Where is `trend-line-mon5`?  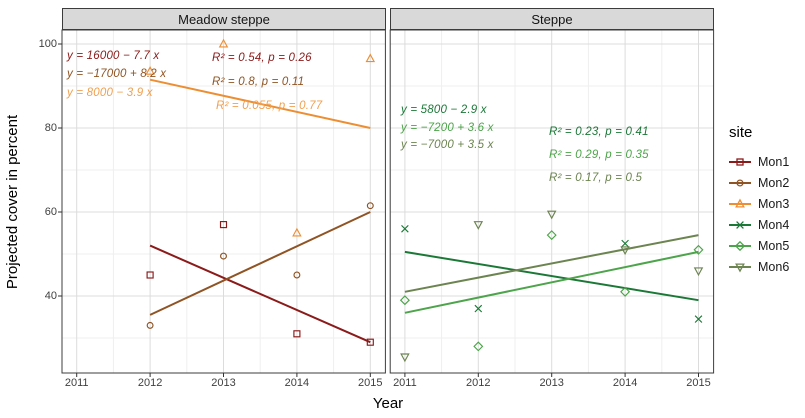
trend-line-mon5 is located at coordinates (551, 282).